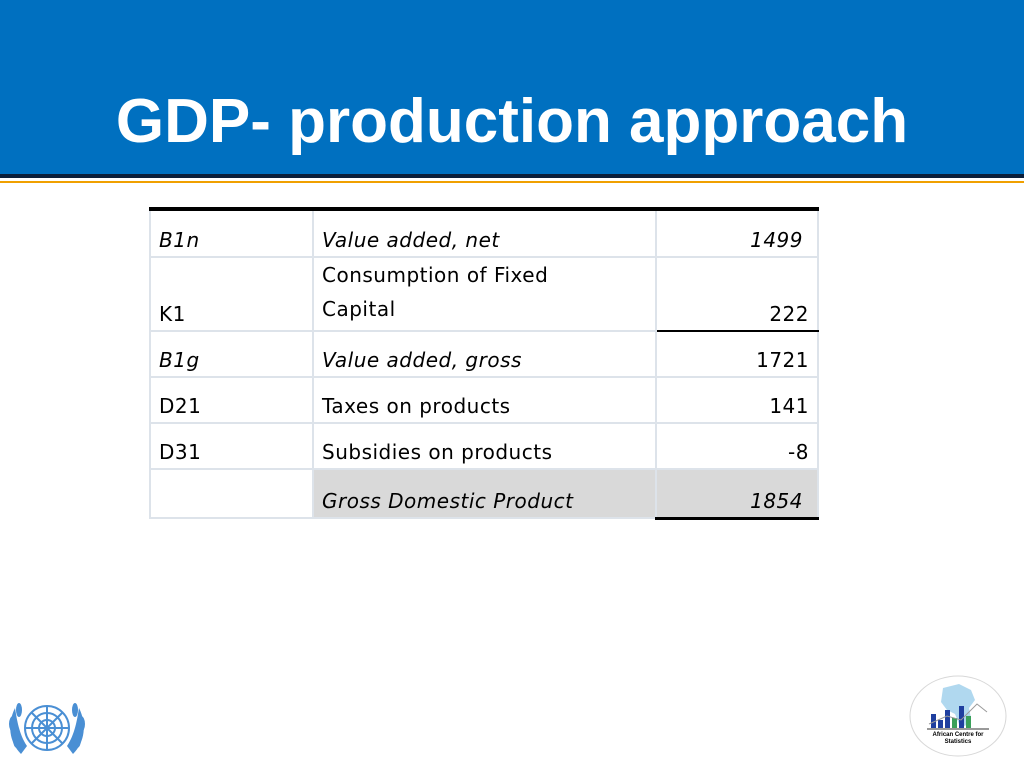 This screenshot has height=768, width=1024. Describe the element at coordinates (435, 275) in the screenshot. I see `row-label-line1: Consumption of Fixed` at that location.